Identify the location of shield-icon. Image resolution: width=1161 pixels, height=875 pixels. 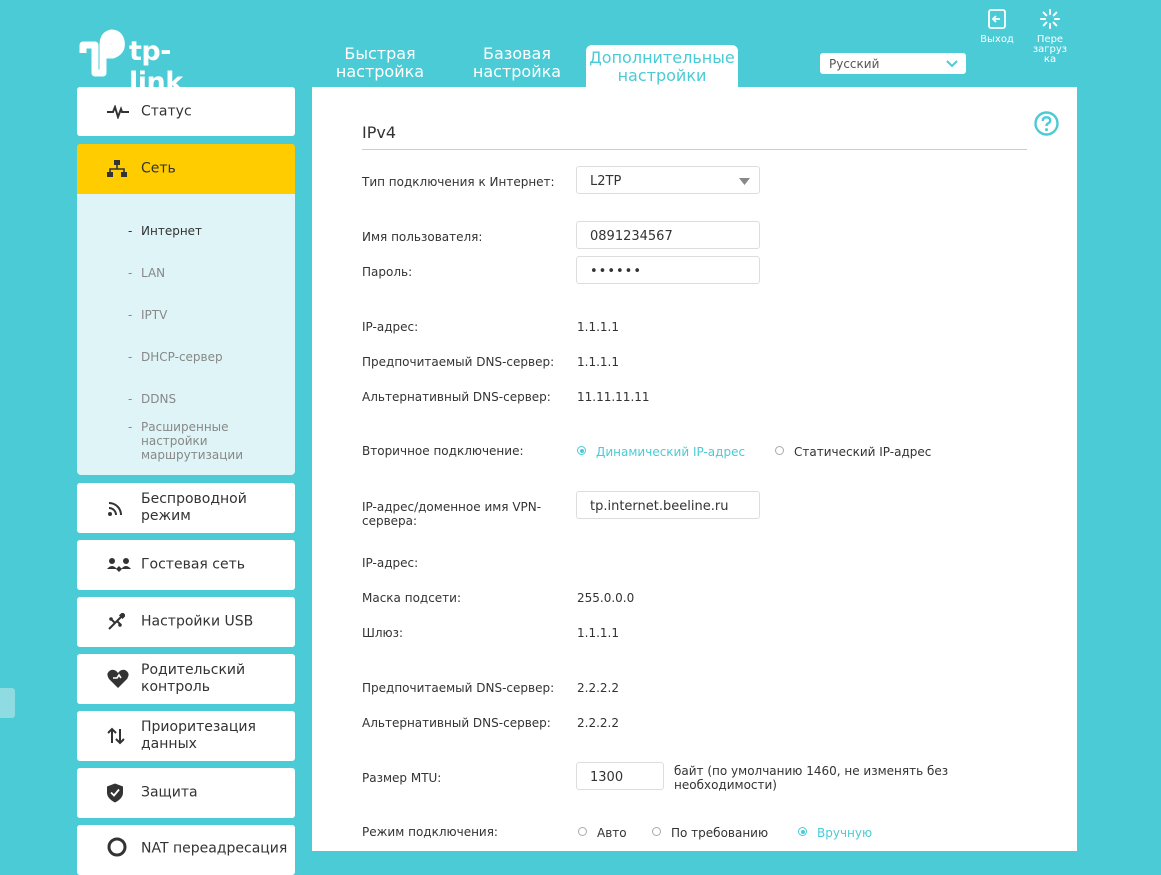
(115, 793).